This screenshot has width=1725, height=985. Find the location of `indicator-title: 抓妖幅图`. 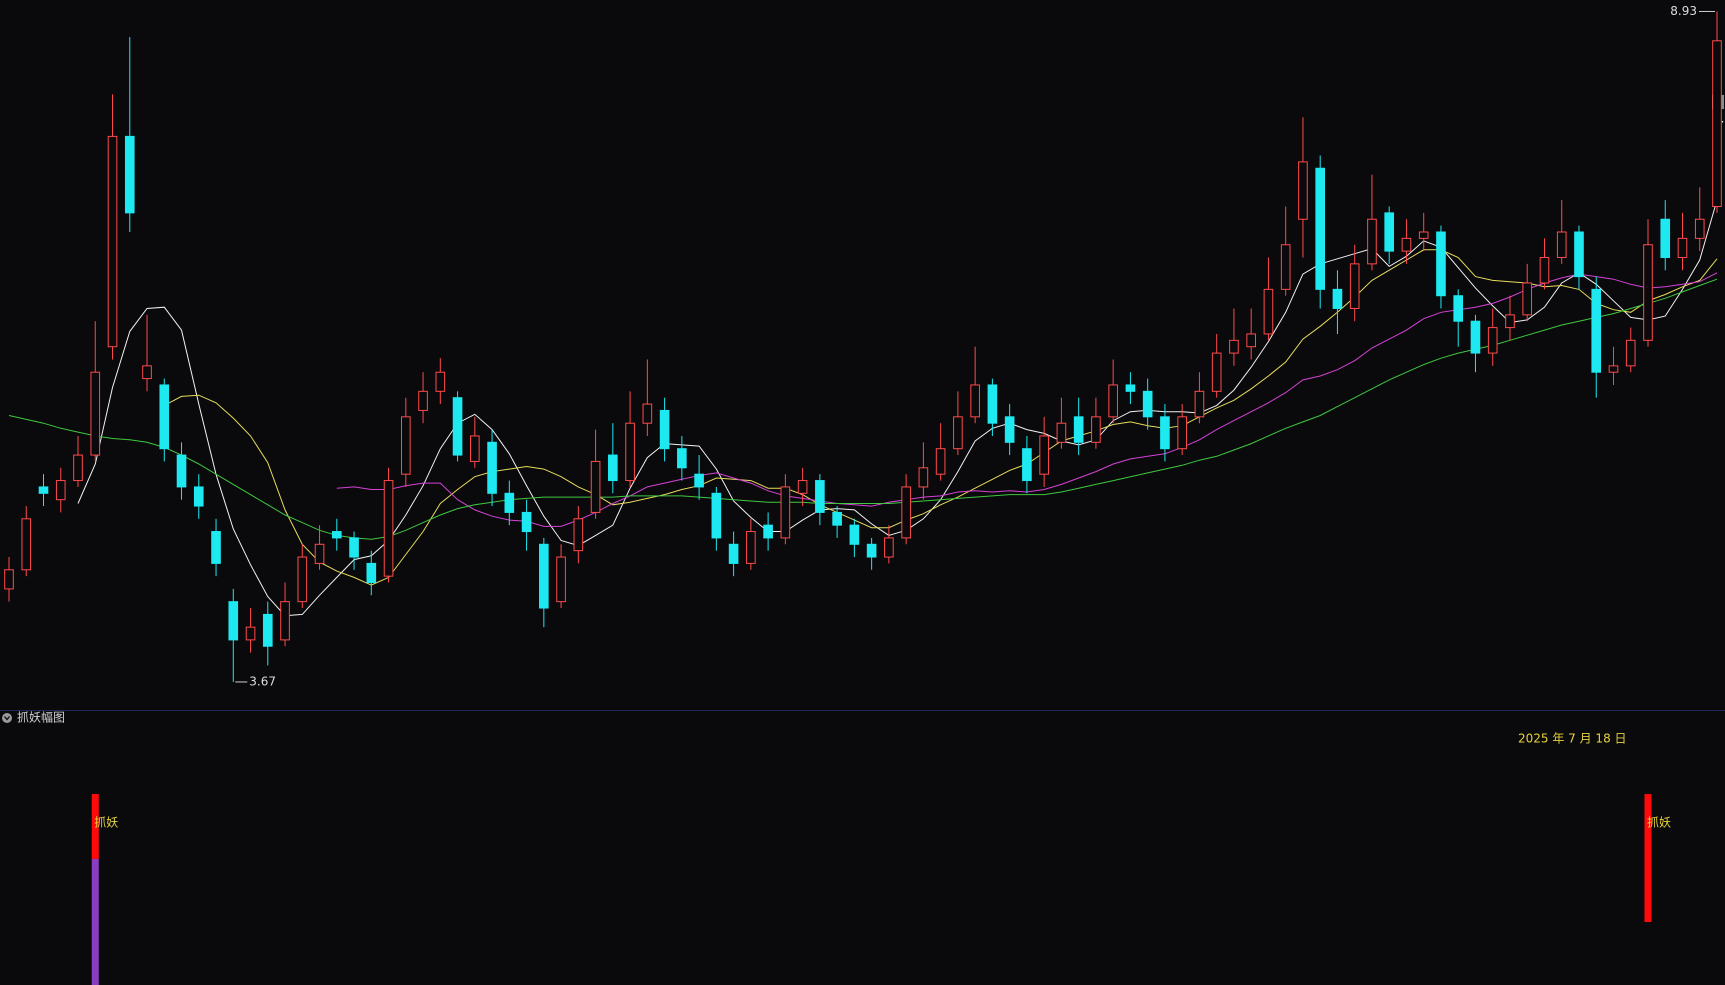

indicator-title: 抓妖幅图 is located at coordinates (41, 717).